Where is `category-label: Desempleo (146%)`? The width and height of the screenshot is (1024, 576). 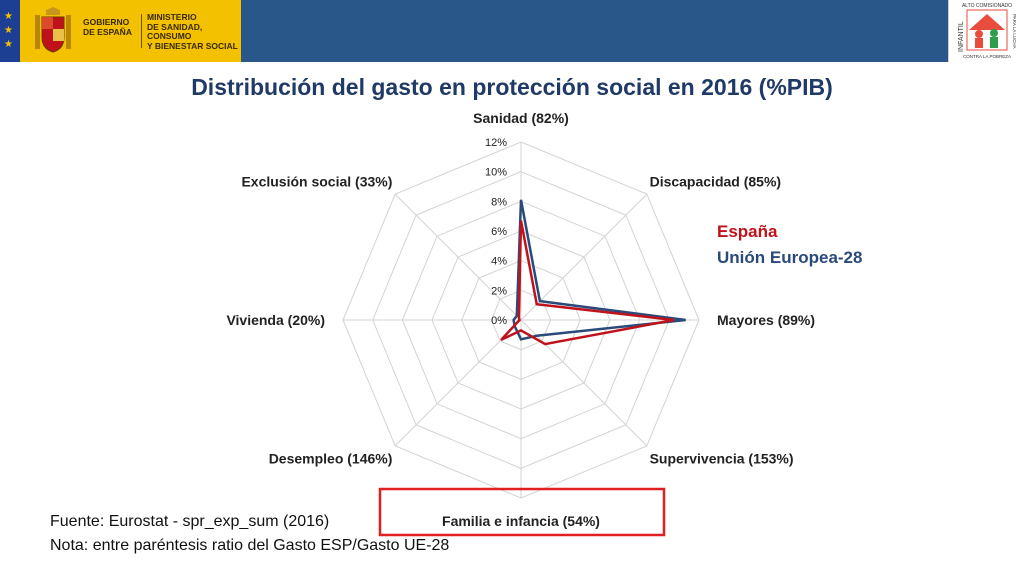
category-label: Desempleo (146%) is located at coordinates (331, 459).